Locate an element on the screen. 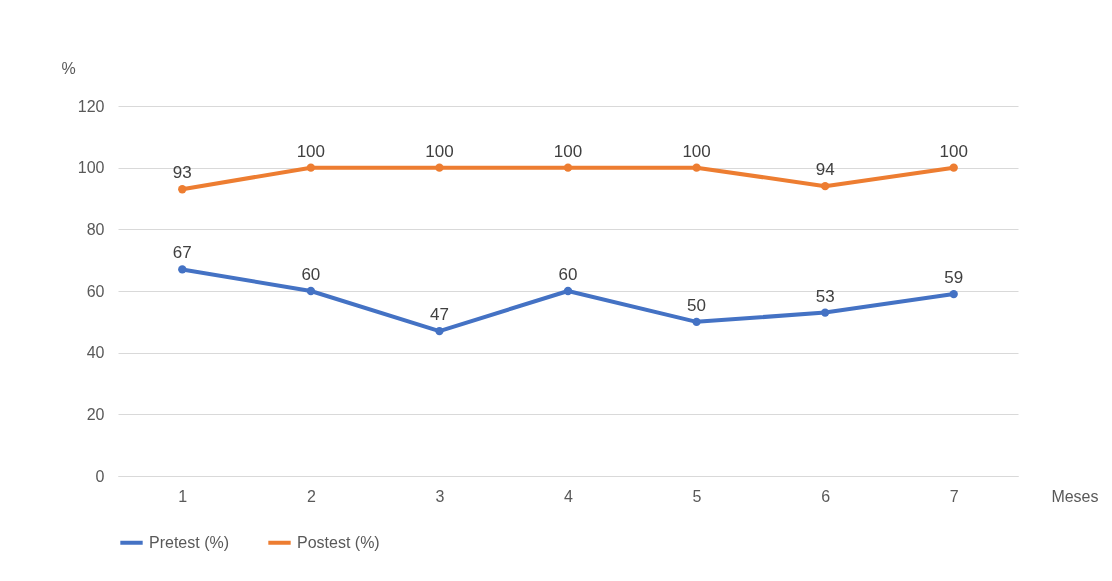 The image size is (1112, 581). x-tick-label: 2 is located at coordinates (311, 496).